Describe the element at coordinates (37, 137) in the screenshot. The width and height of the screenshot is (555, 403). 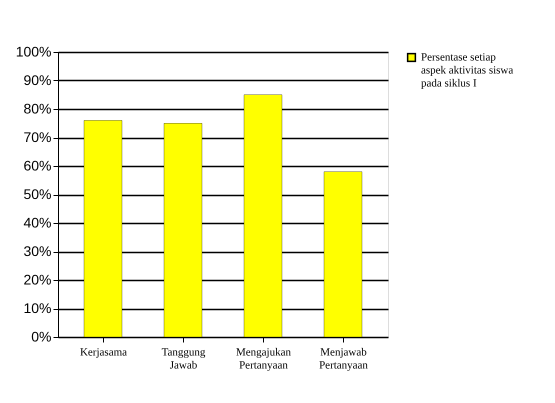
I see `y-tick-label: 70%` at that location.